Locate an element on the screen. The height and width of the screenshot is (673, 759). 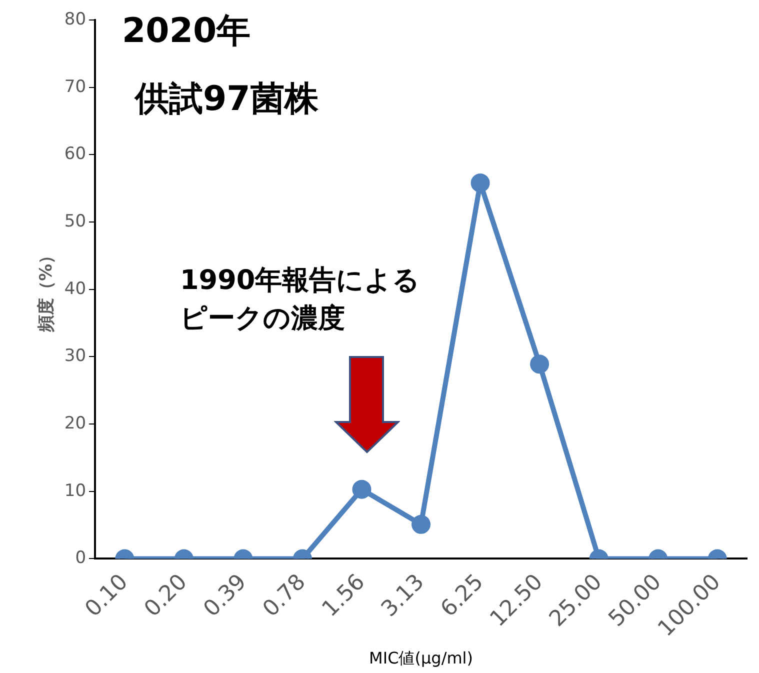
y-tick-label: 50 is located at coordinates (75, 221).